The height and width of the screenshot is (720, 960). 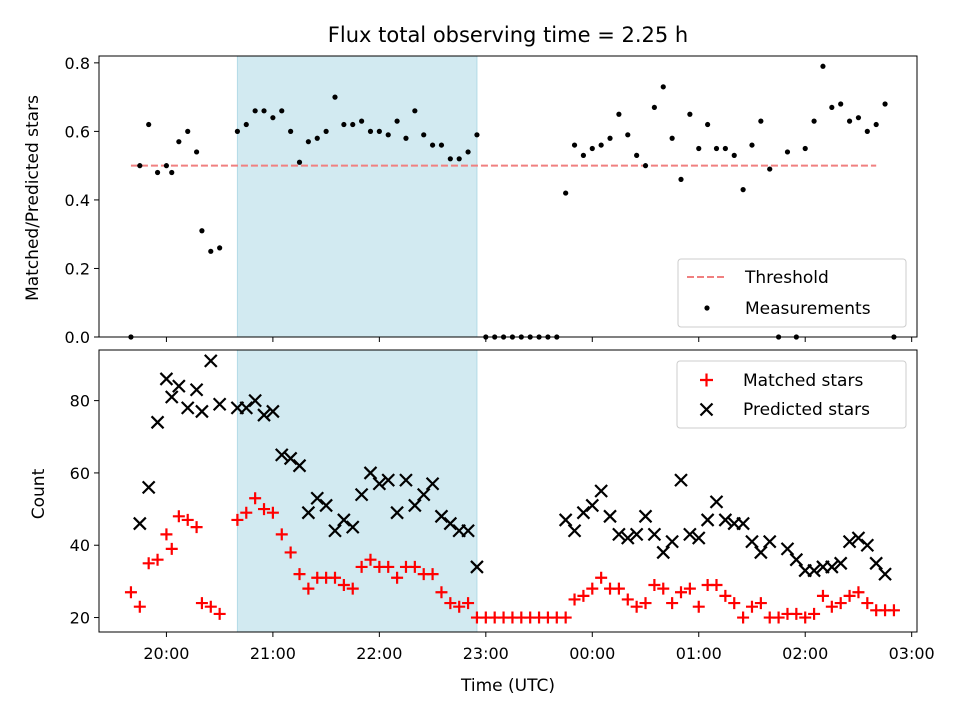 What do you see at coordinates (357, 196) in the screenshot?
I see `top-observing-span` at bounding box center [357, 196].